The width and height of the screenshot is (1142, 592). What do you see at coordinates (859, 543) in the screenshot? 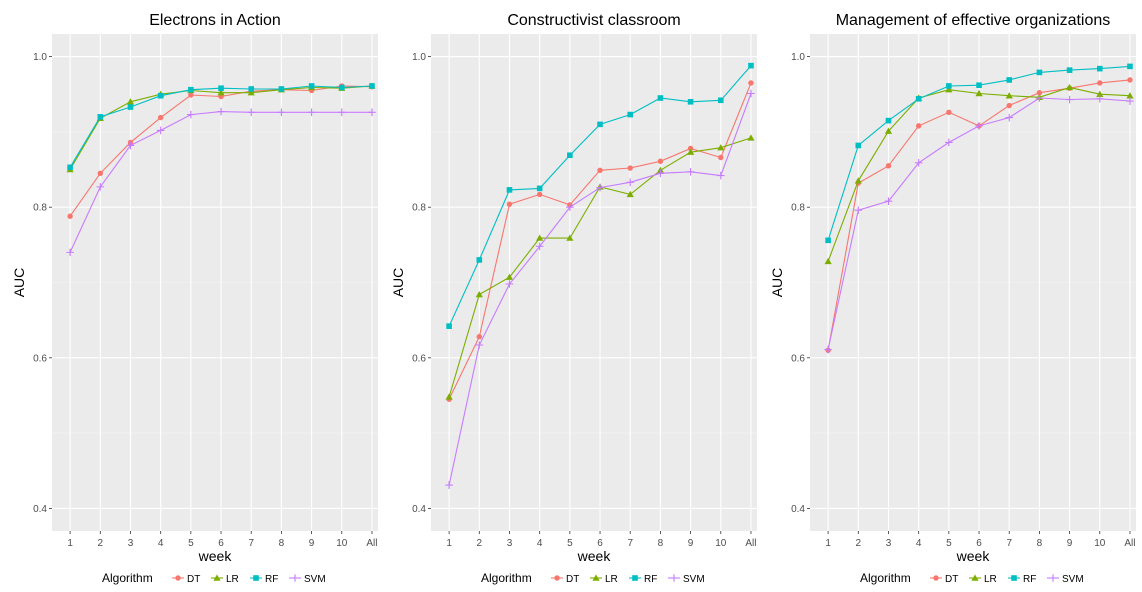
I see `x-tick-label: 2` at bounding box center [859, 543].